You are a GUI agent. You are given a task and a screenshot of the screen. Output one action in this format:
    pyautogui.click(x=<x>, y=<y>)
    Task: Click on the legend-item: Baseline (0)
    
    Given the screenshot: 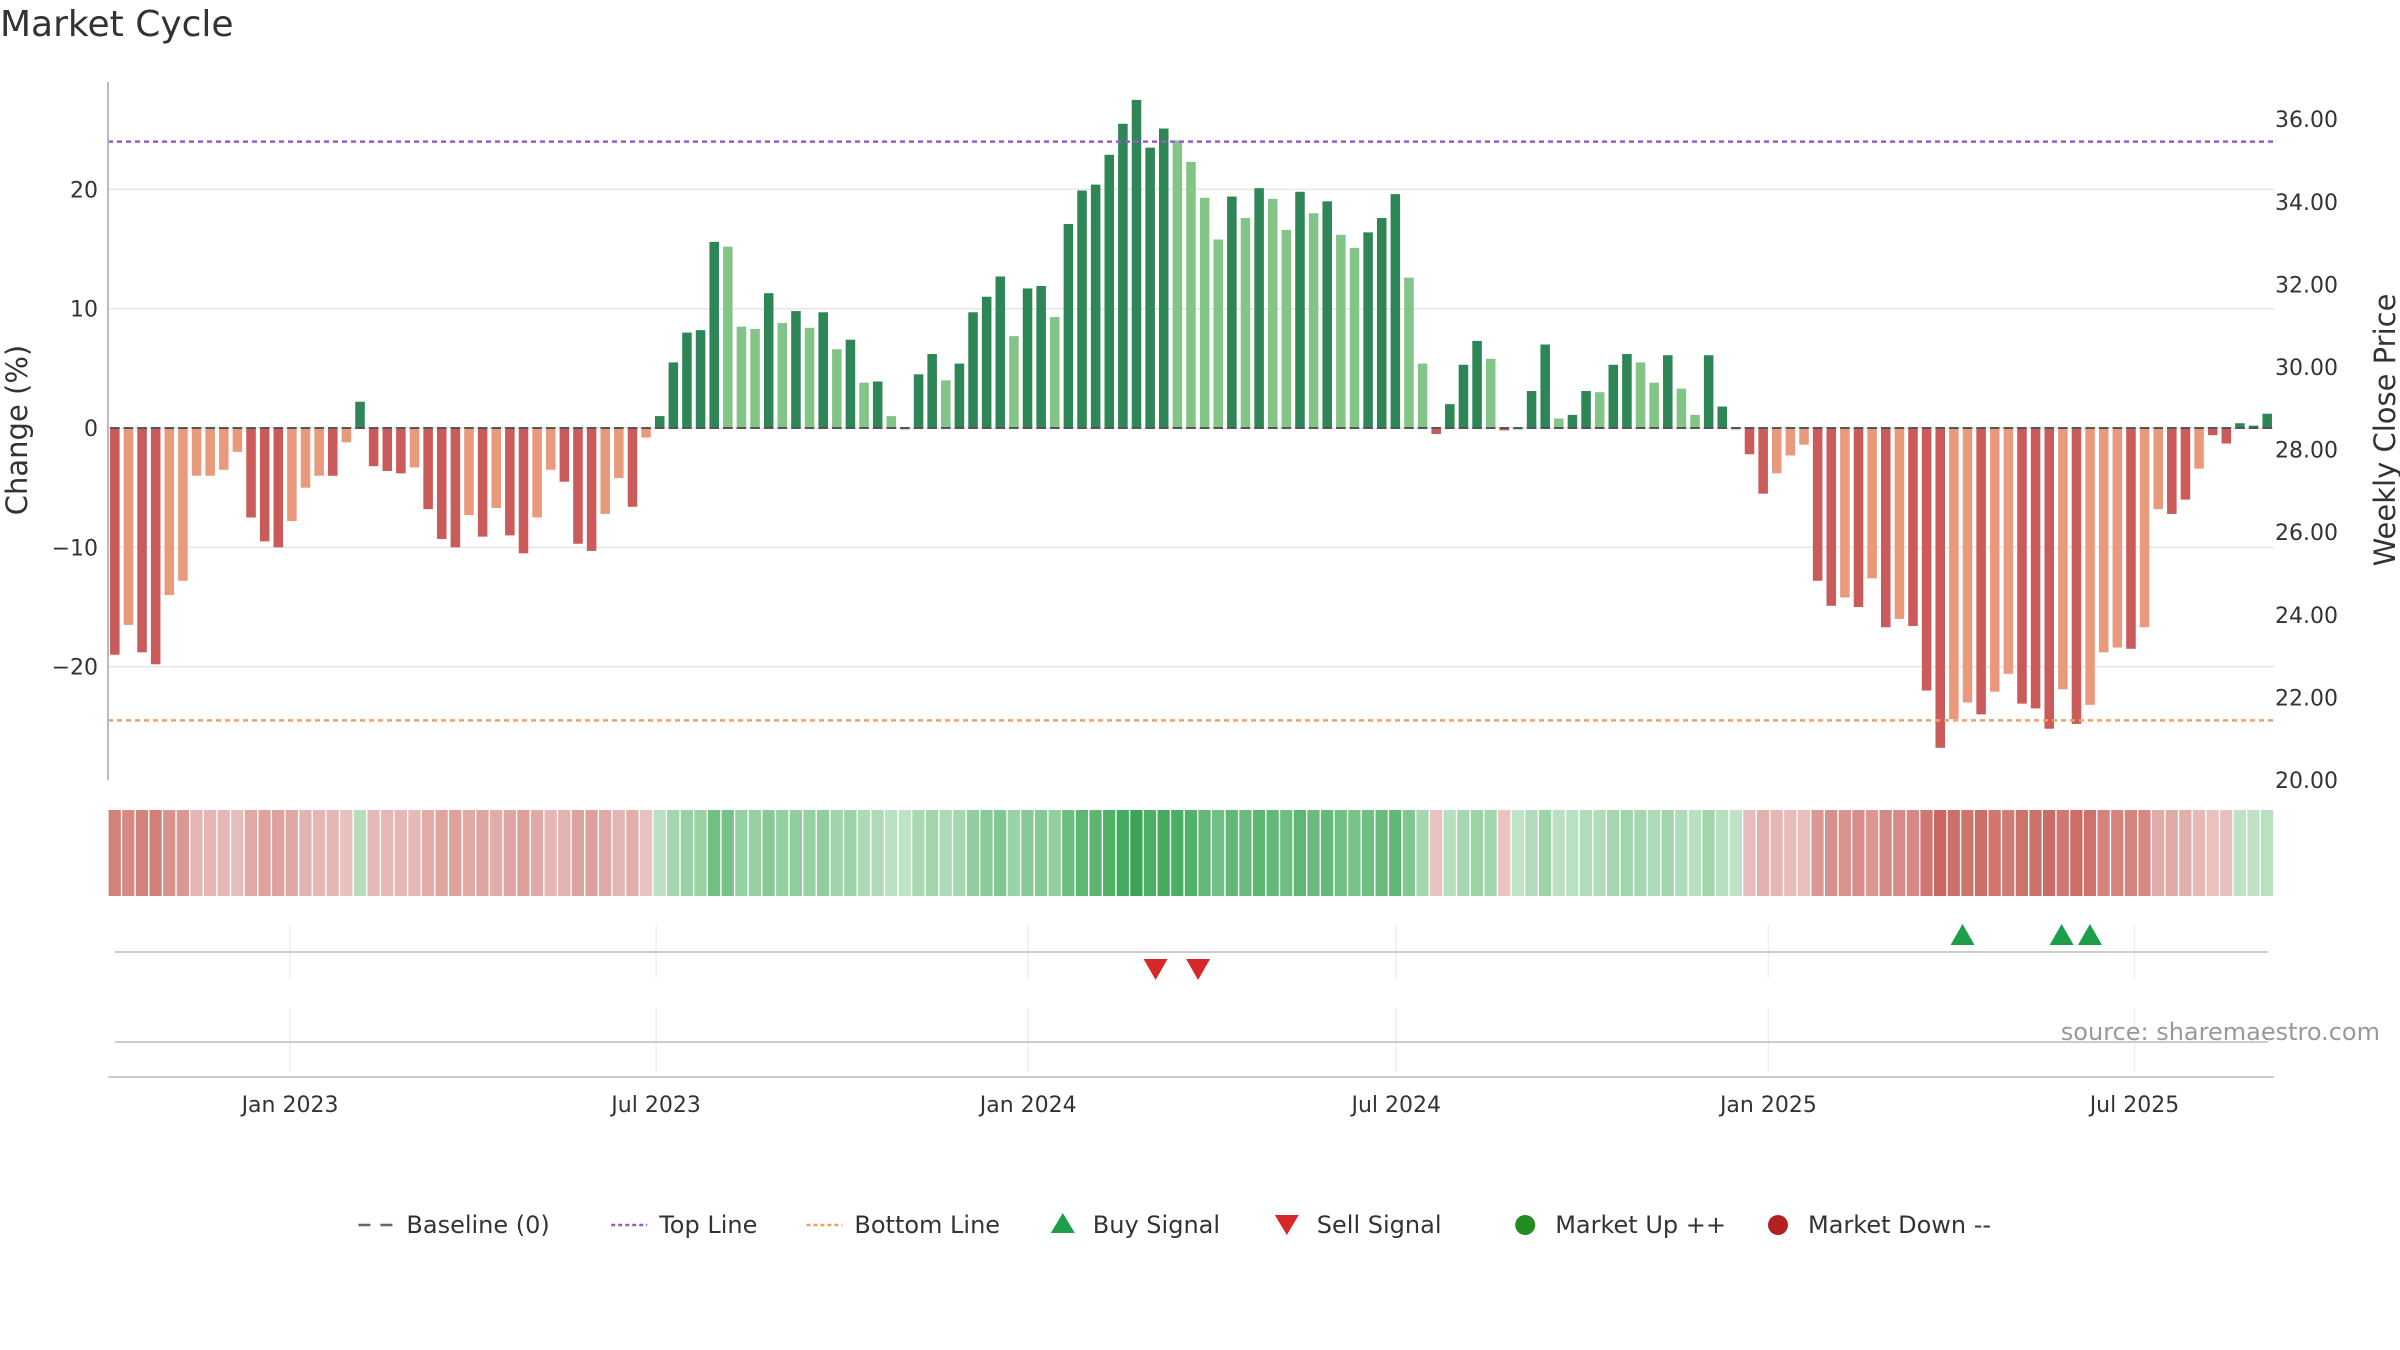 What is the action you would take?
    pyautogui.click(x=454, y=1225)
    